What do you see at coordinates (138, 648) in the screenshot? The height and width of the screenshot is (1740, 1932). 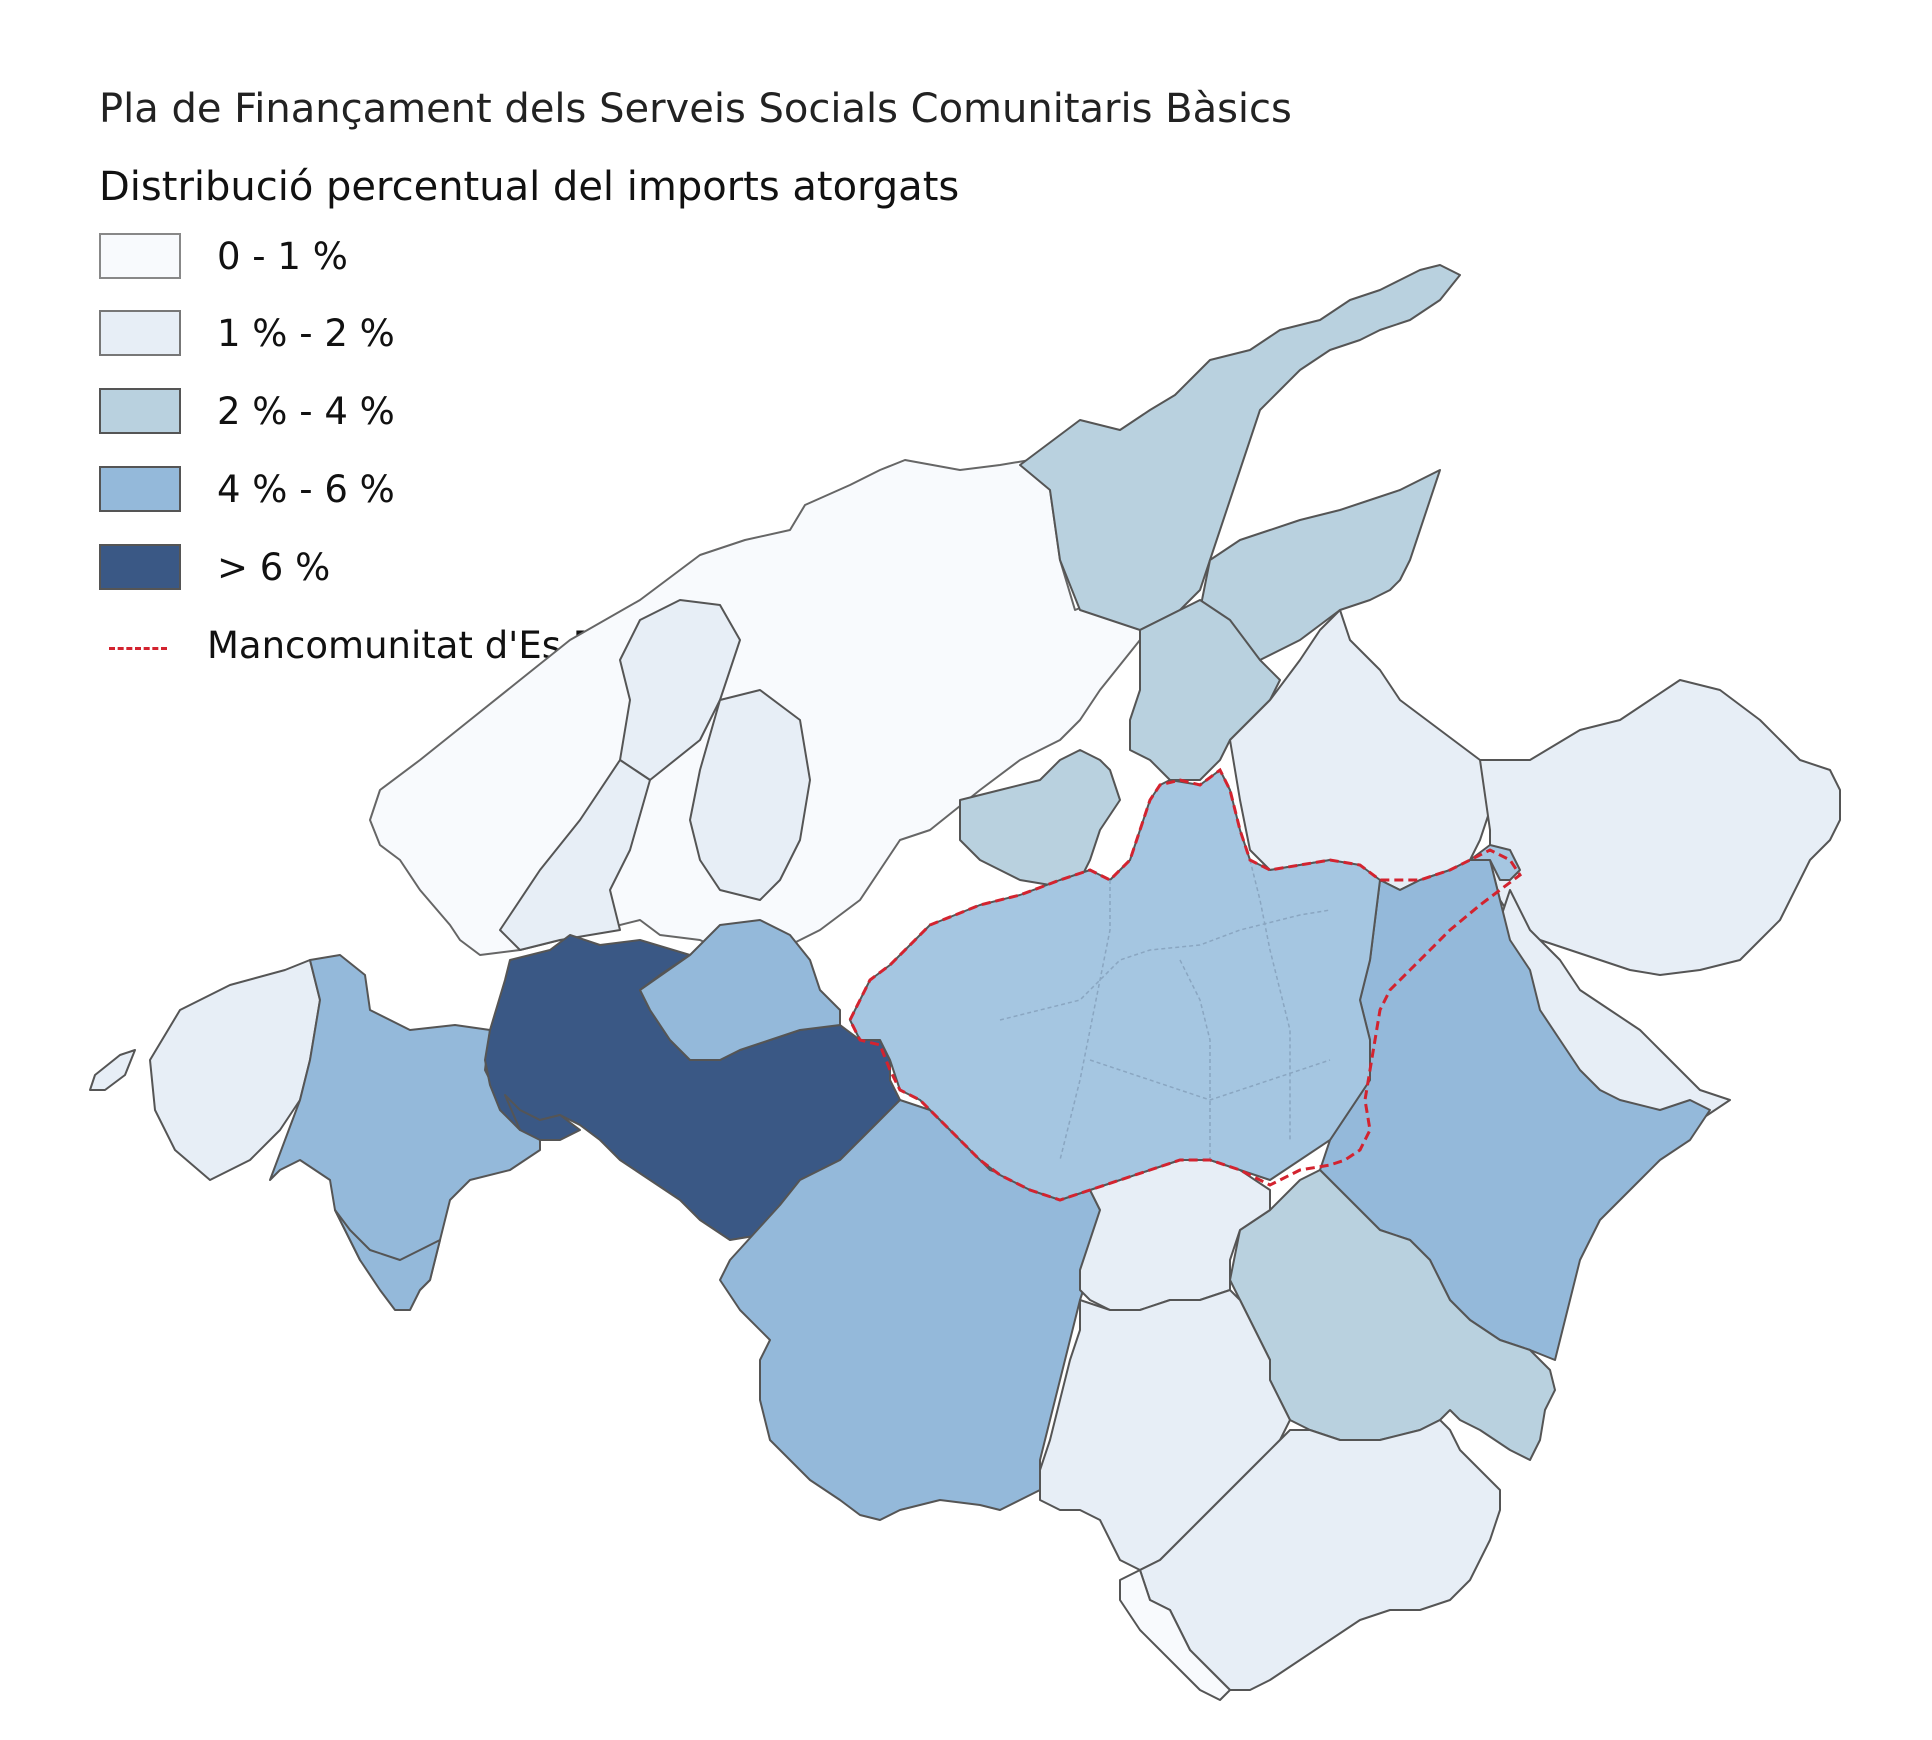 I see `dashed-line-symbol` at bounding box center [138, 648].